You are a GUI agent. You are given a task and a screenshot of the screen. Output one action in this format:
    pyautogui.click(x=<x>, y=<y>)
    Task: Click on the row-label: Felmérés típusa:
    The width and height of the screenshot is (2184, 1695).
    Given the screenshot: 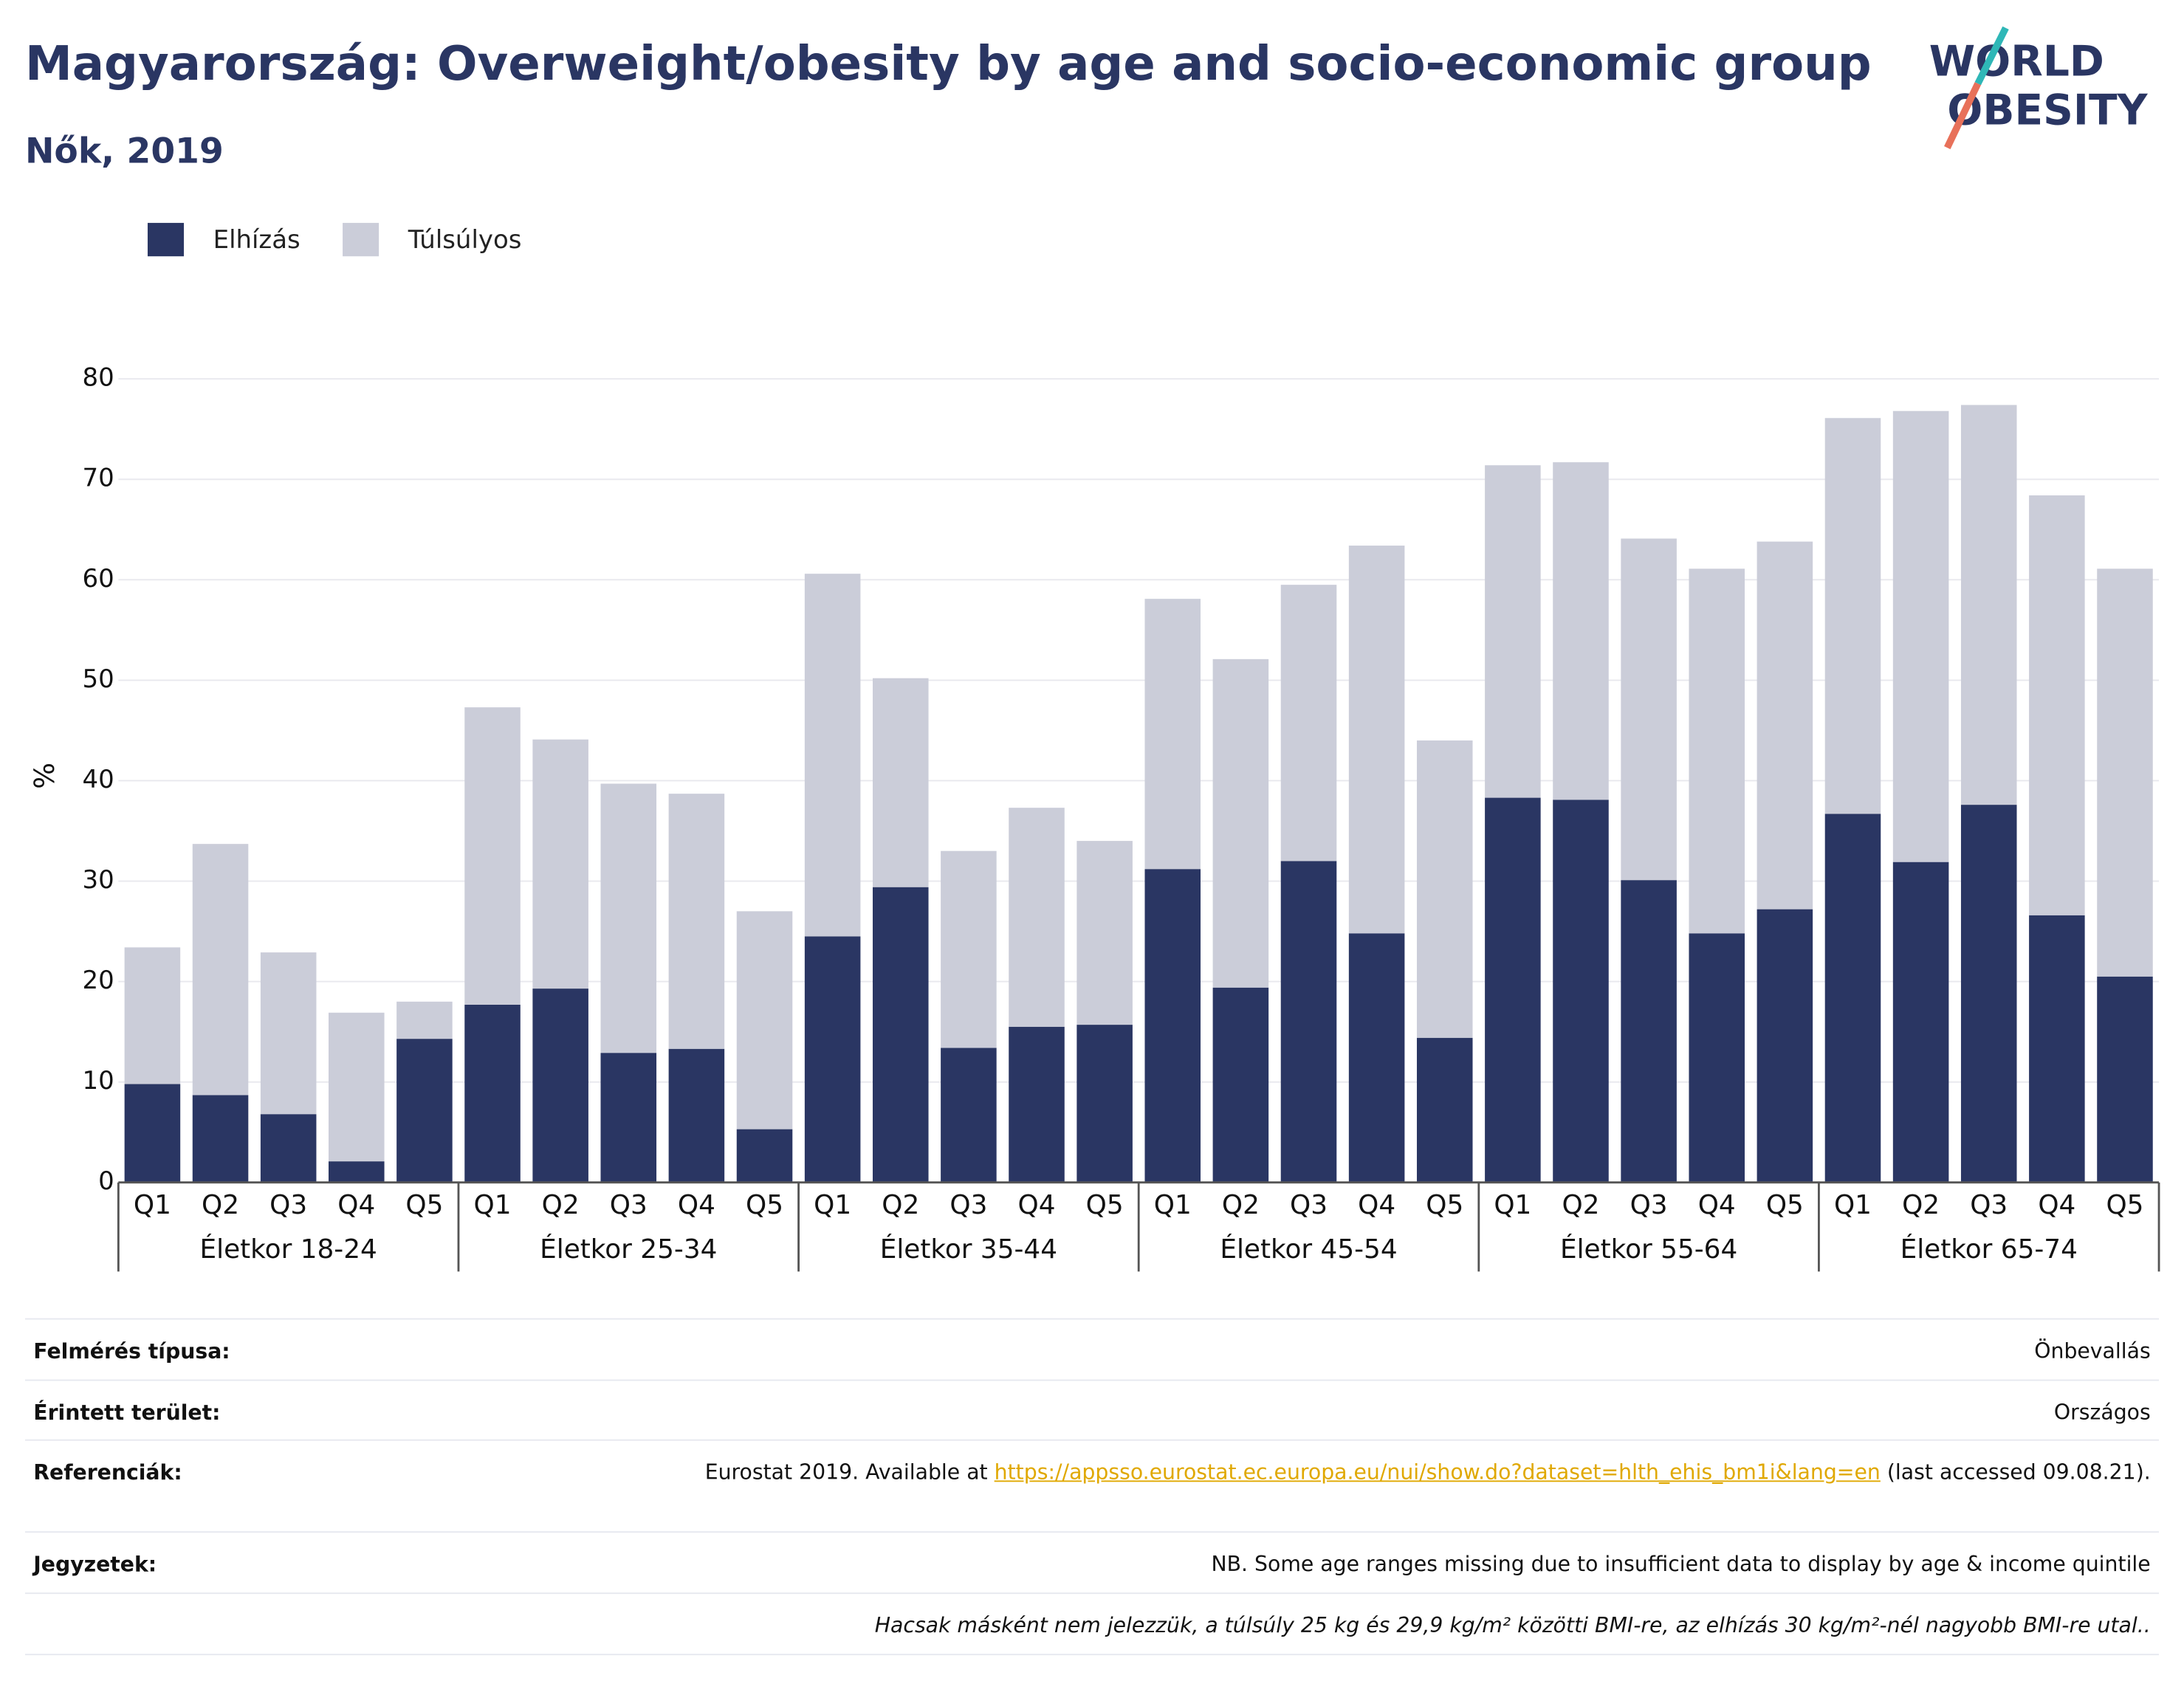 What is the action you would take?
    pyautogui.click(x=131, y=1351)
    